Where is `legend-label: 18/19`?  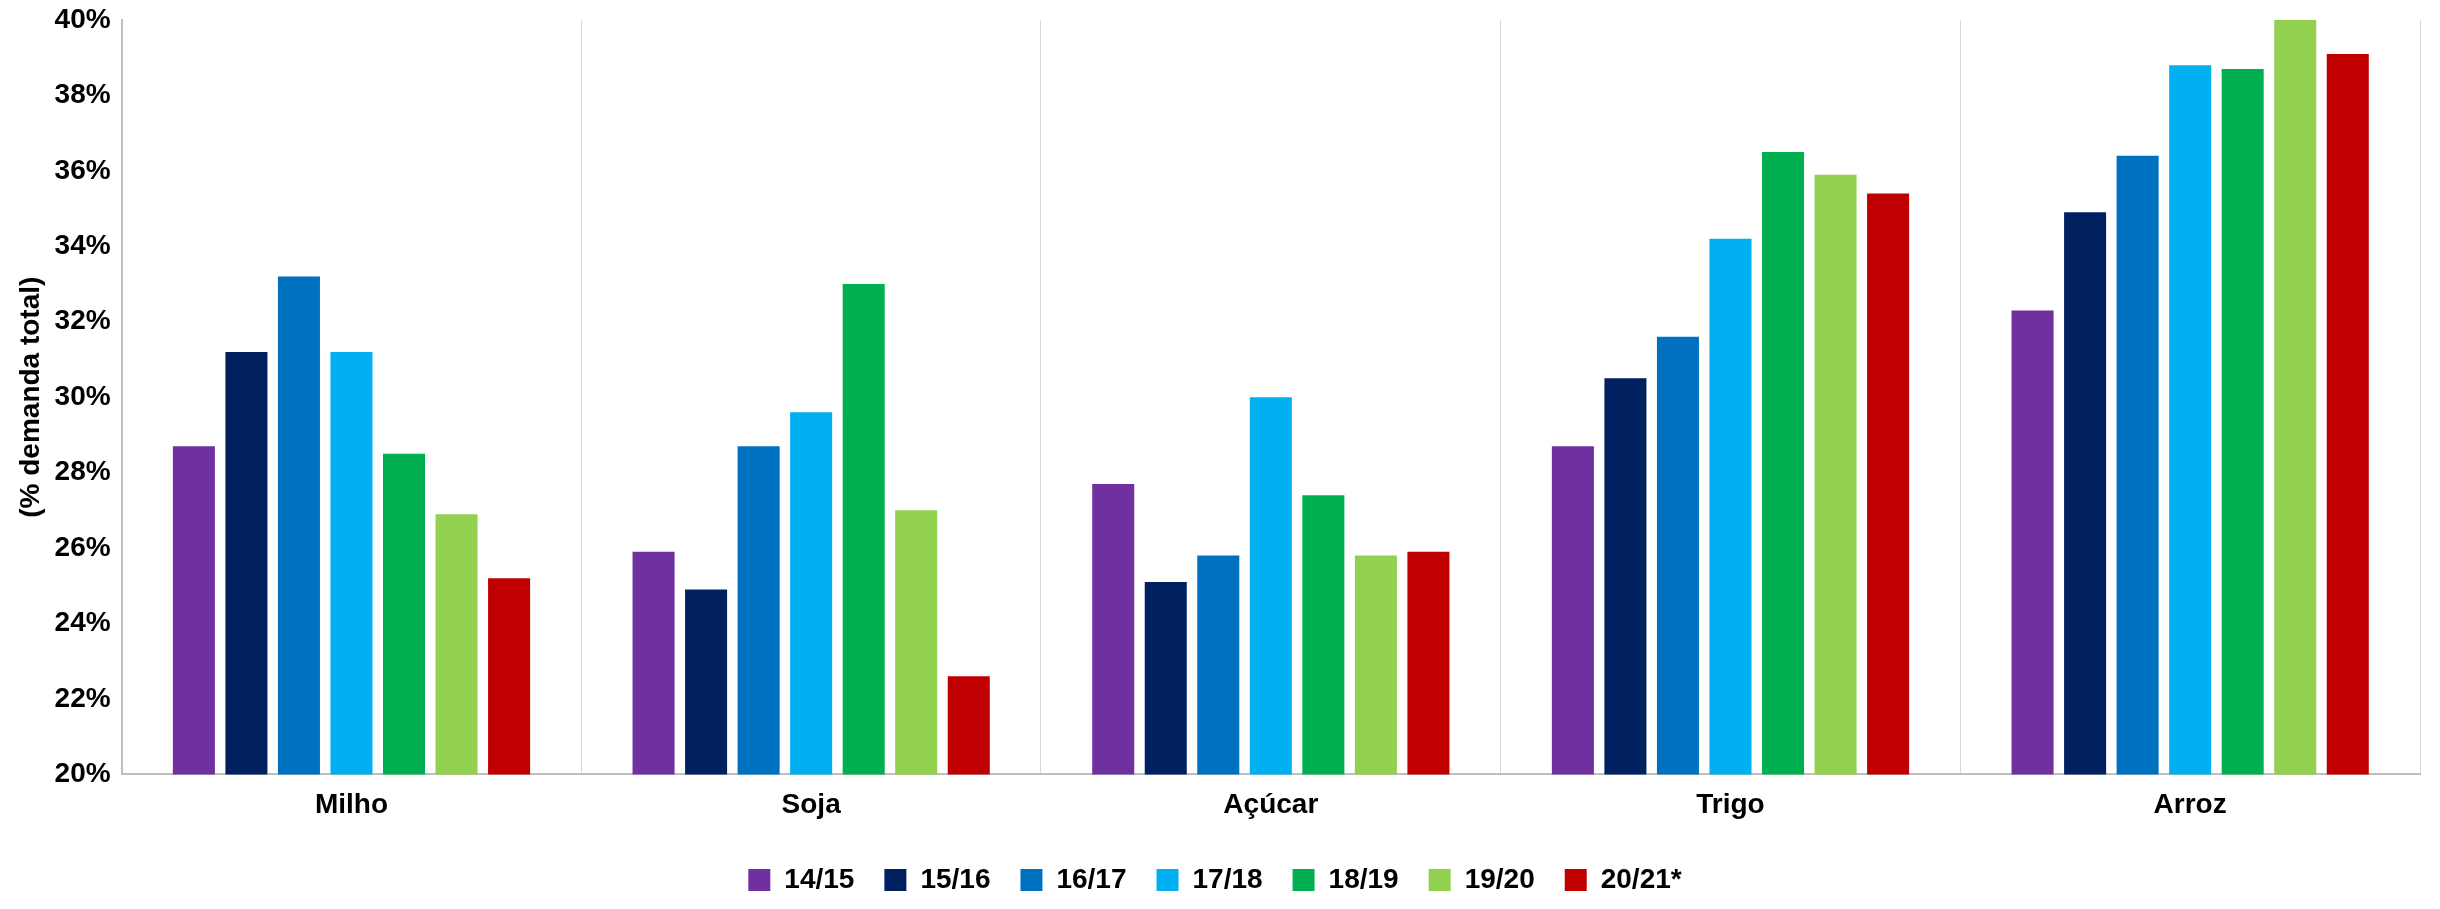
legend-label: 18/19 is located at coordinates (1363, 878).